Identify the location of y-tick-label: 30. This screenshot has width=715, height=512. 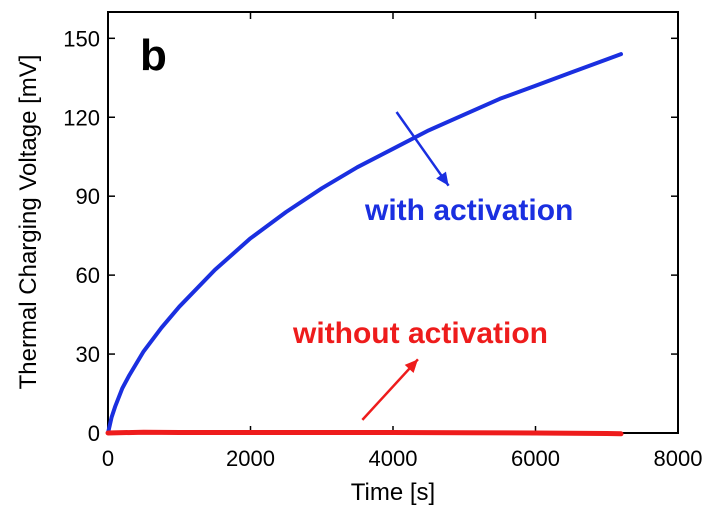
(88, 354).